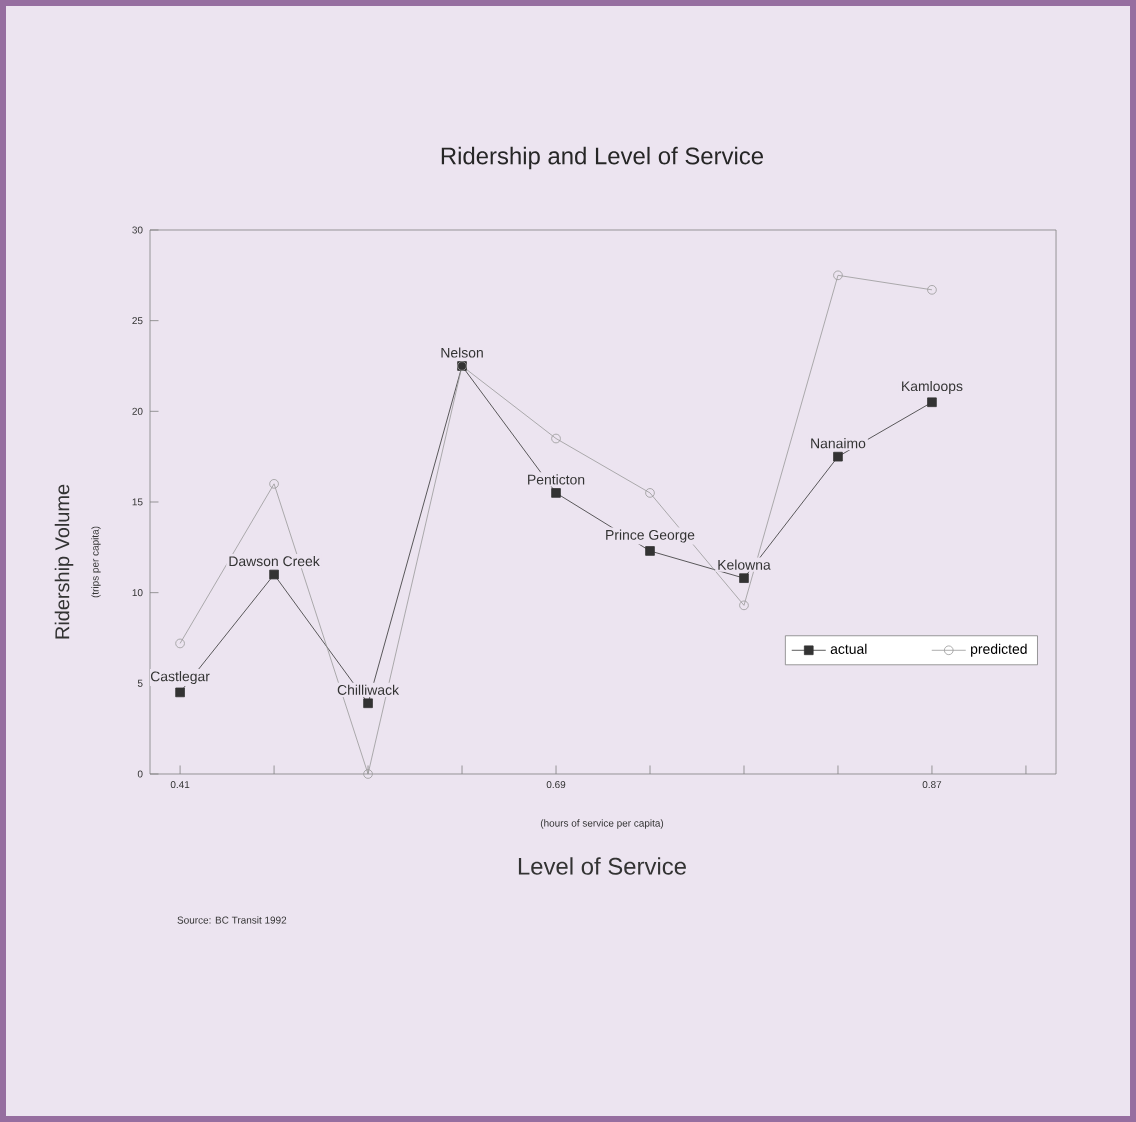 The width and height of the screenshot is (1136, 1122). What do you see at coordinates (602, 866) in the screenshot?
I see `x-axis-title: Level of Service` at bounding box center [602, 866].